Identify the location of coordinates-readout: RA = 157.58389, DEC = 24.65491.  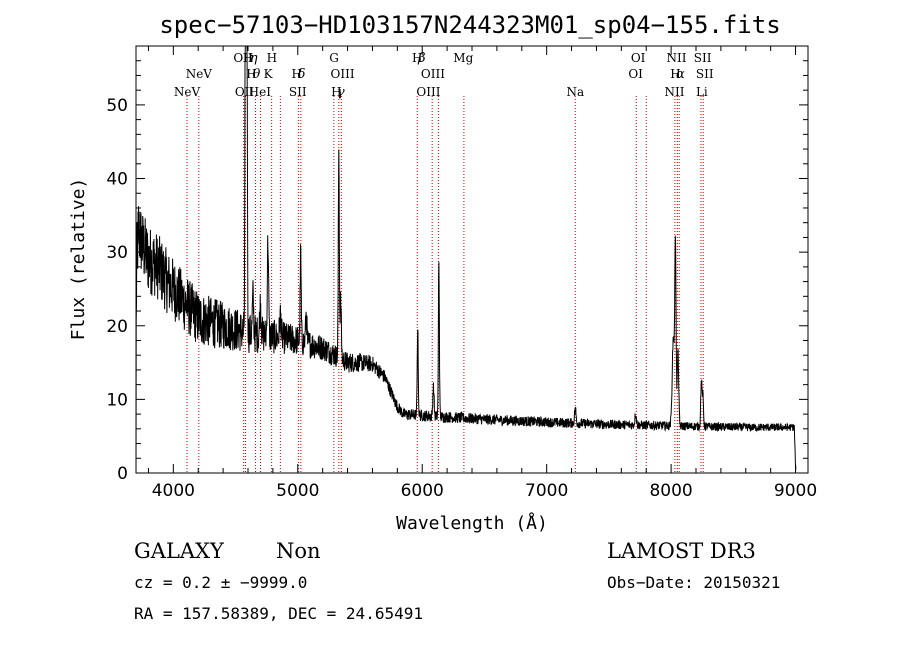
(278, 613).